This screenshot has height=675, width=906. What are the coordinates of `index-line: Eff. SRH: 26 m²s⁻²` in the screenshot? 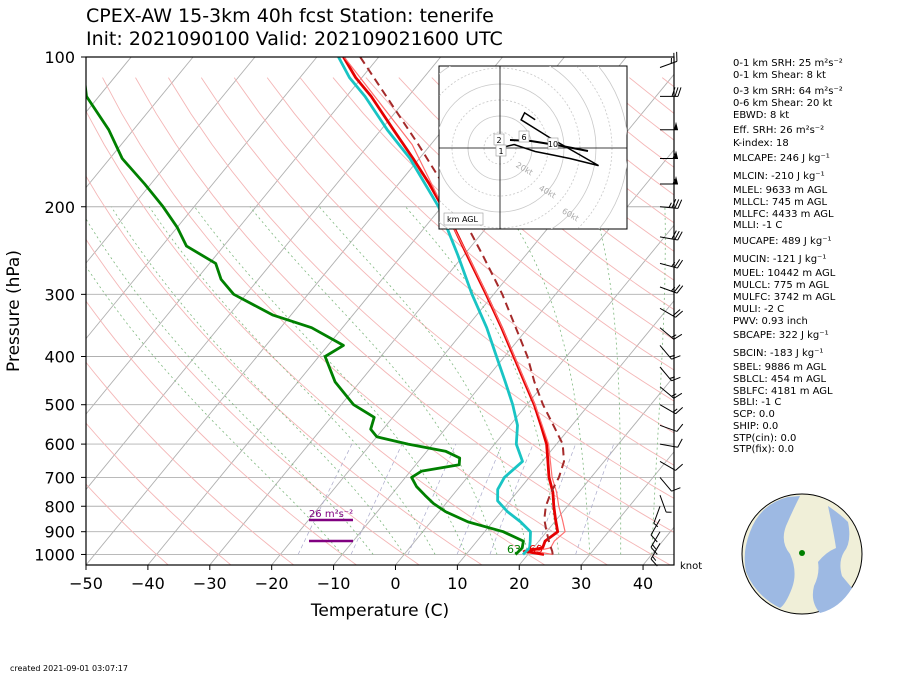 It's located at (779, 130).